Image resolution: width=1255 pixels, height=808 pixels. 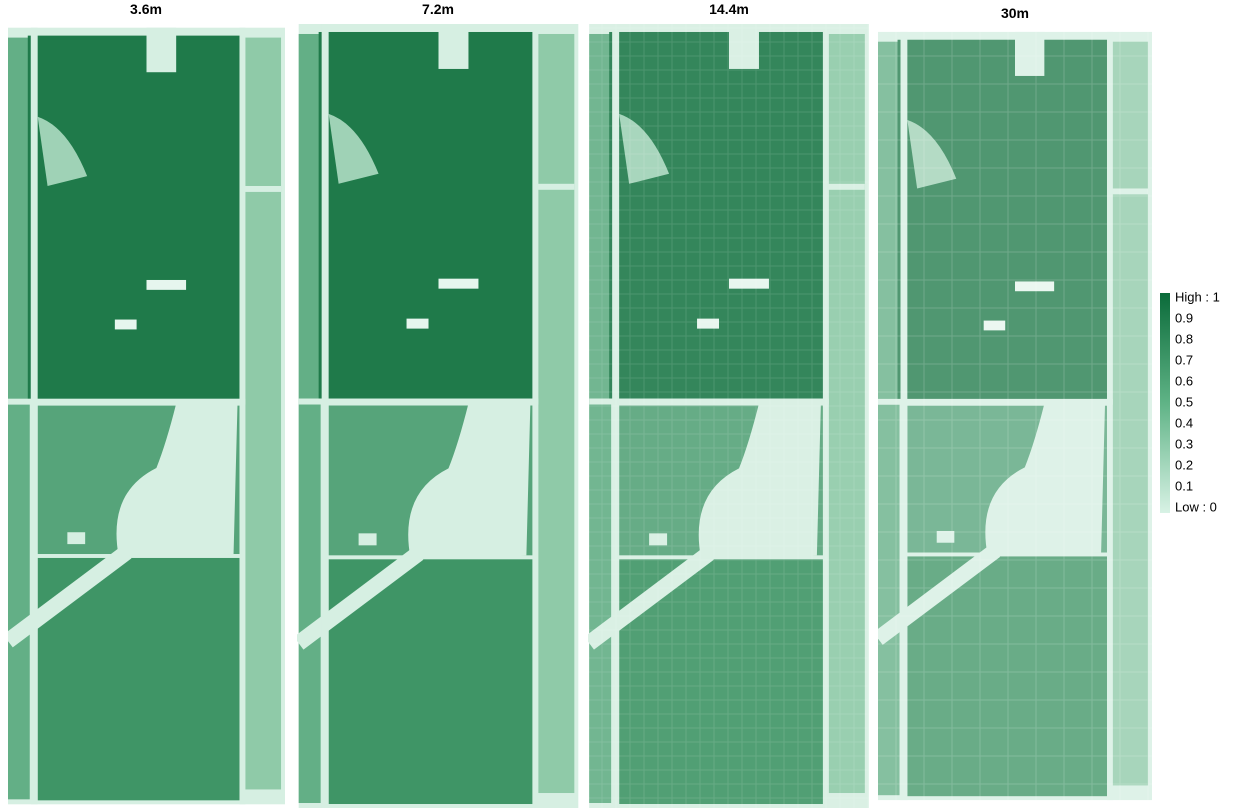 I want to click on legend-label: 0.9, so click(x=1184, y=317).